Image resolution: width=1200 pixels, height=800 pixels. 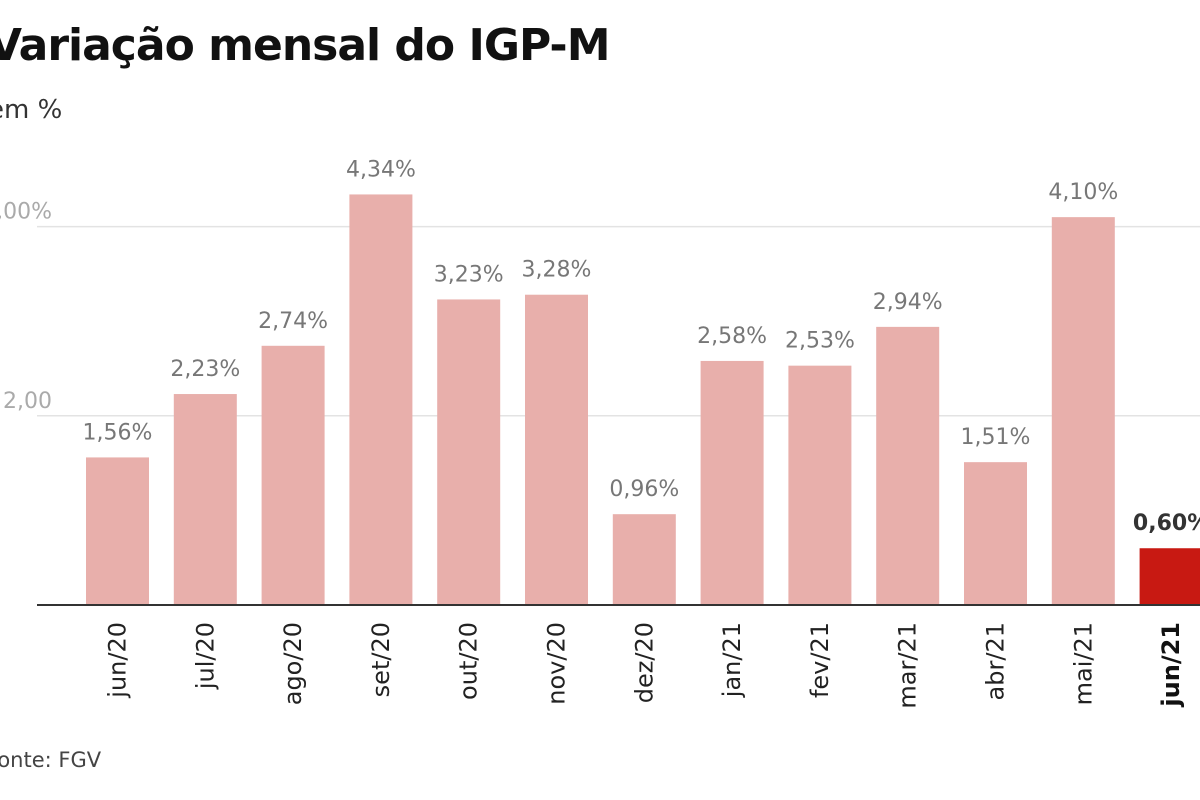 I want to click on source-note: Fonte: FGV, so click(x=51, y=760).